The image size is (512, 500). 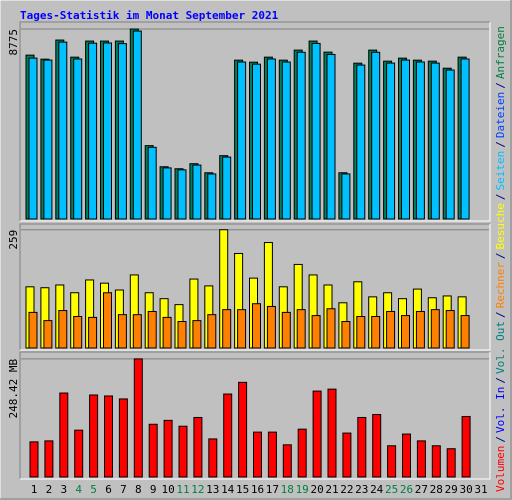 I want to click on x-tick-label: 19, so click(x=302, y=489).